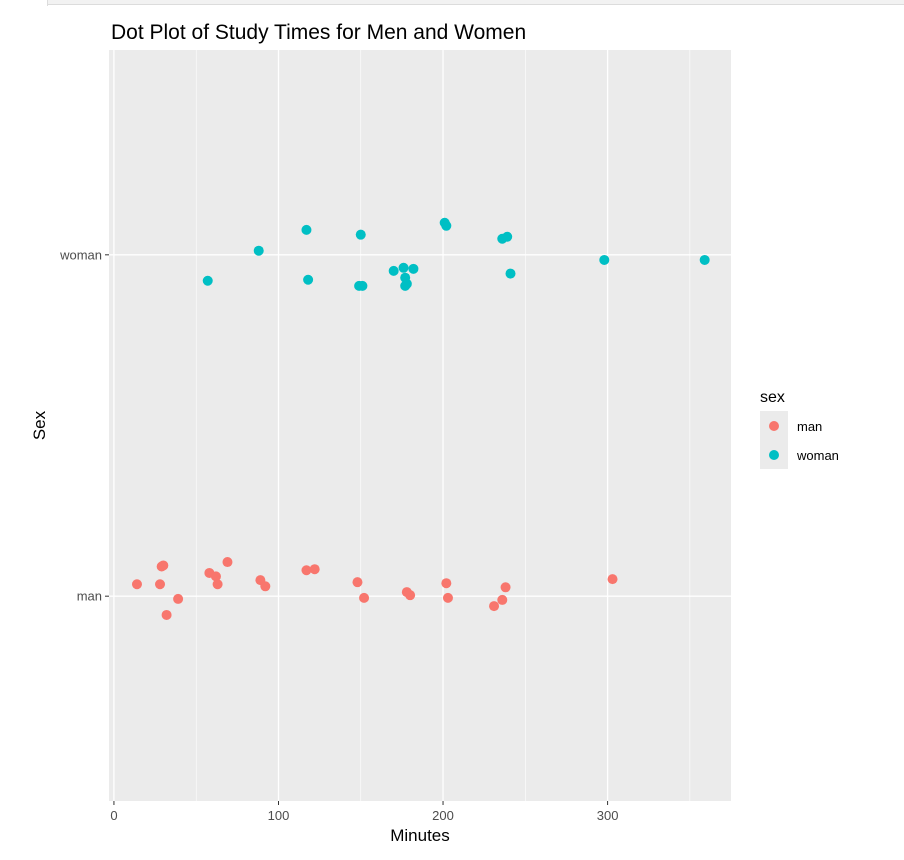  What do you see at coordinates (772, 397) in the screenshot?
I see `legend-title: sex` at bounding box center [772, 397].